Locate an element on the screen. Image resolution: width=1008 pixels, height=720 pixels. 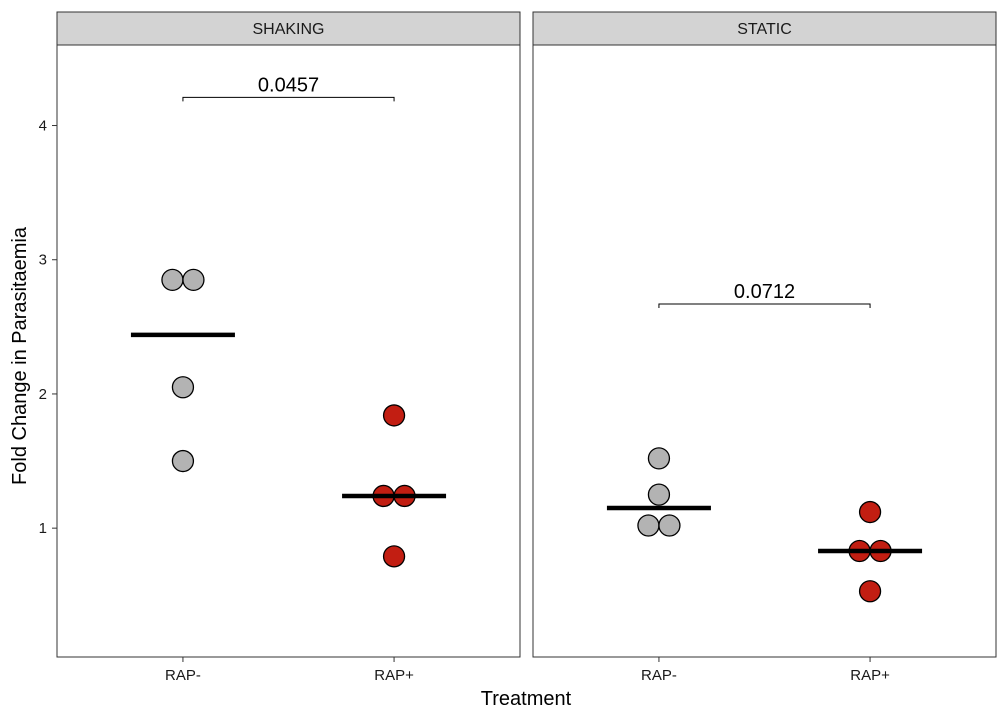
facet-strip-label-static: STATIC is located at coordinates (764, 29).